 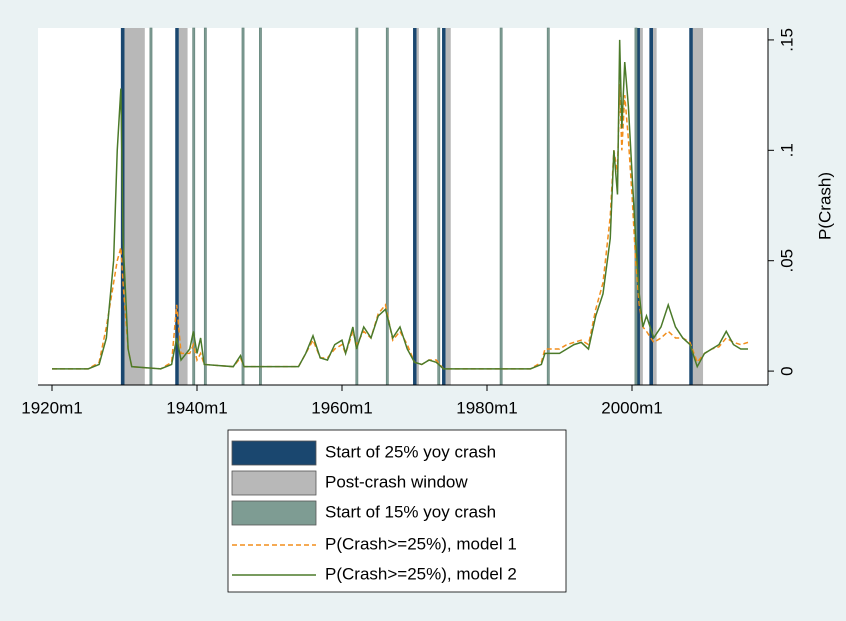 What do you see at coordinates (196, 407) in the screenshot?
I see `x-tick-label: 1940m1` at bounding box center [196, 407].